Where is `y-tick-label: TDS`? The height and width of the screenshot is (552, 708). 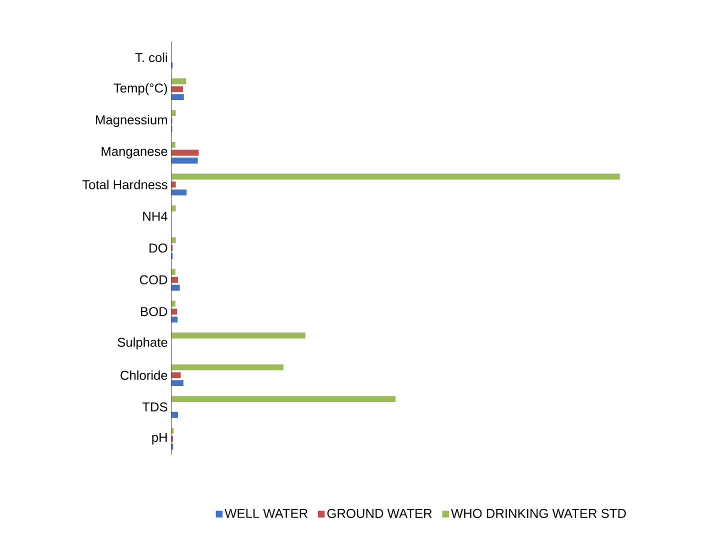 y-tick-label: TDS is located at coordinates (155, 407).